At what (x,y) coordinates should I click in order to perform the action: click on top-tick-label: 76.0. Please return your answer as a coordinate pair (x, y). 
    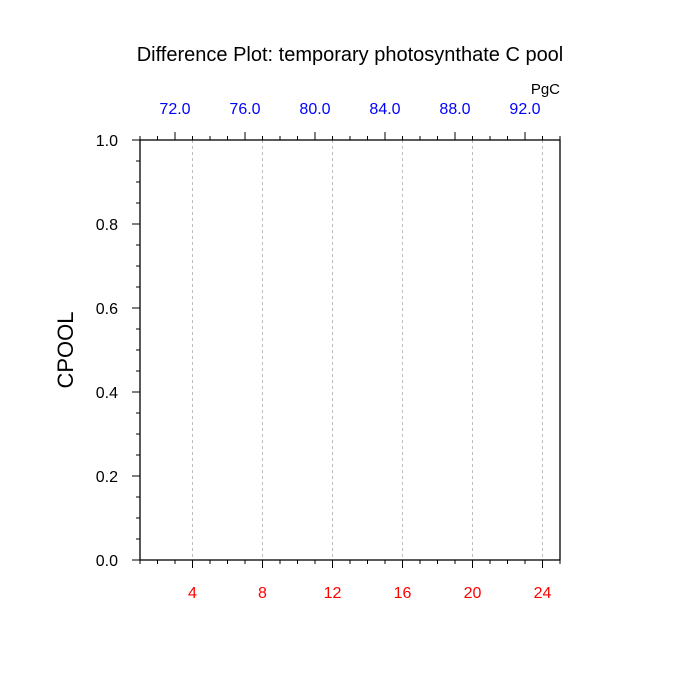
    Looking at the image, I should click on (244, 109).